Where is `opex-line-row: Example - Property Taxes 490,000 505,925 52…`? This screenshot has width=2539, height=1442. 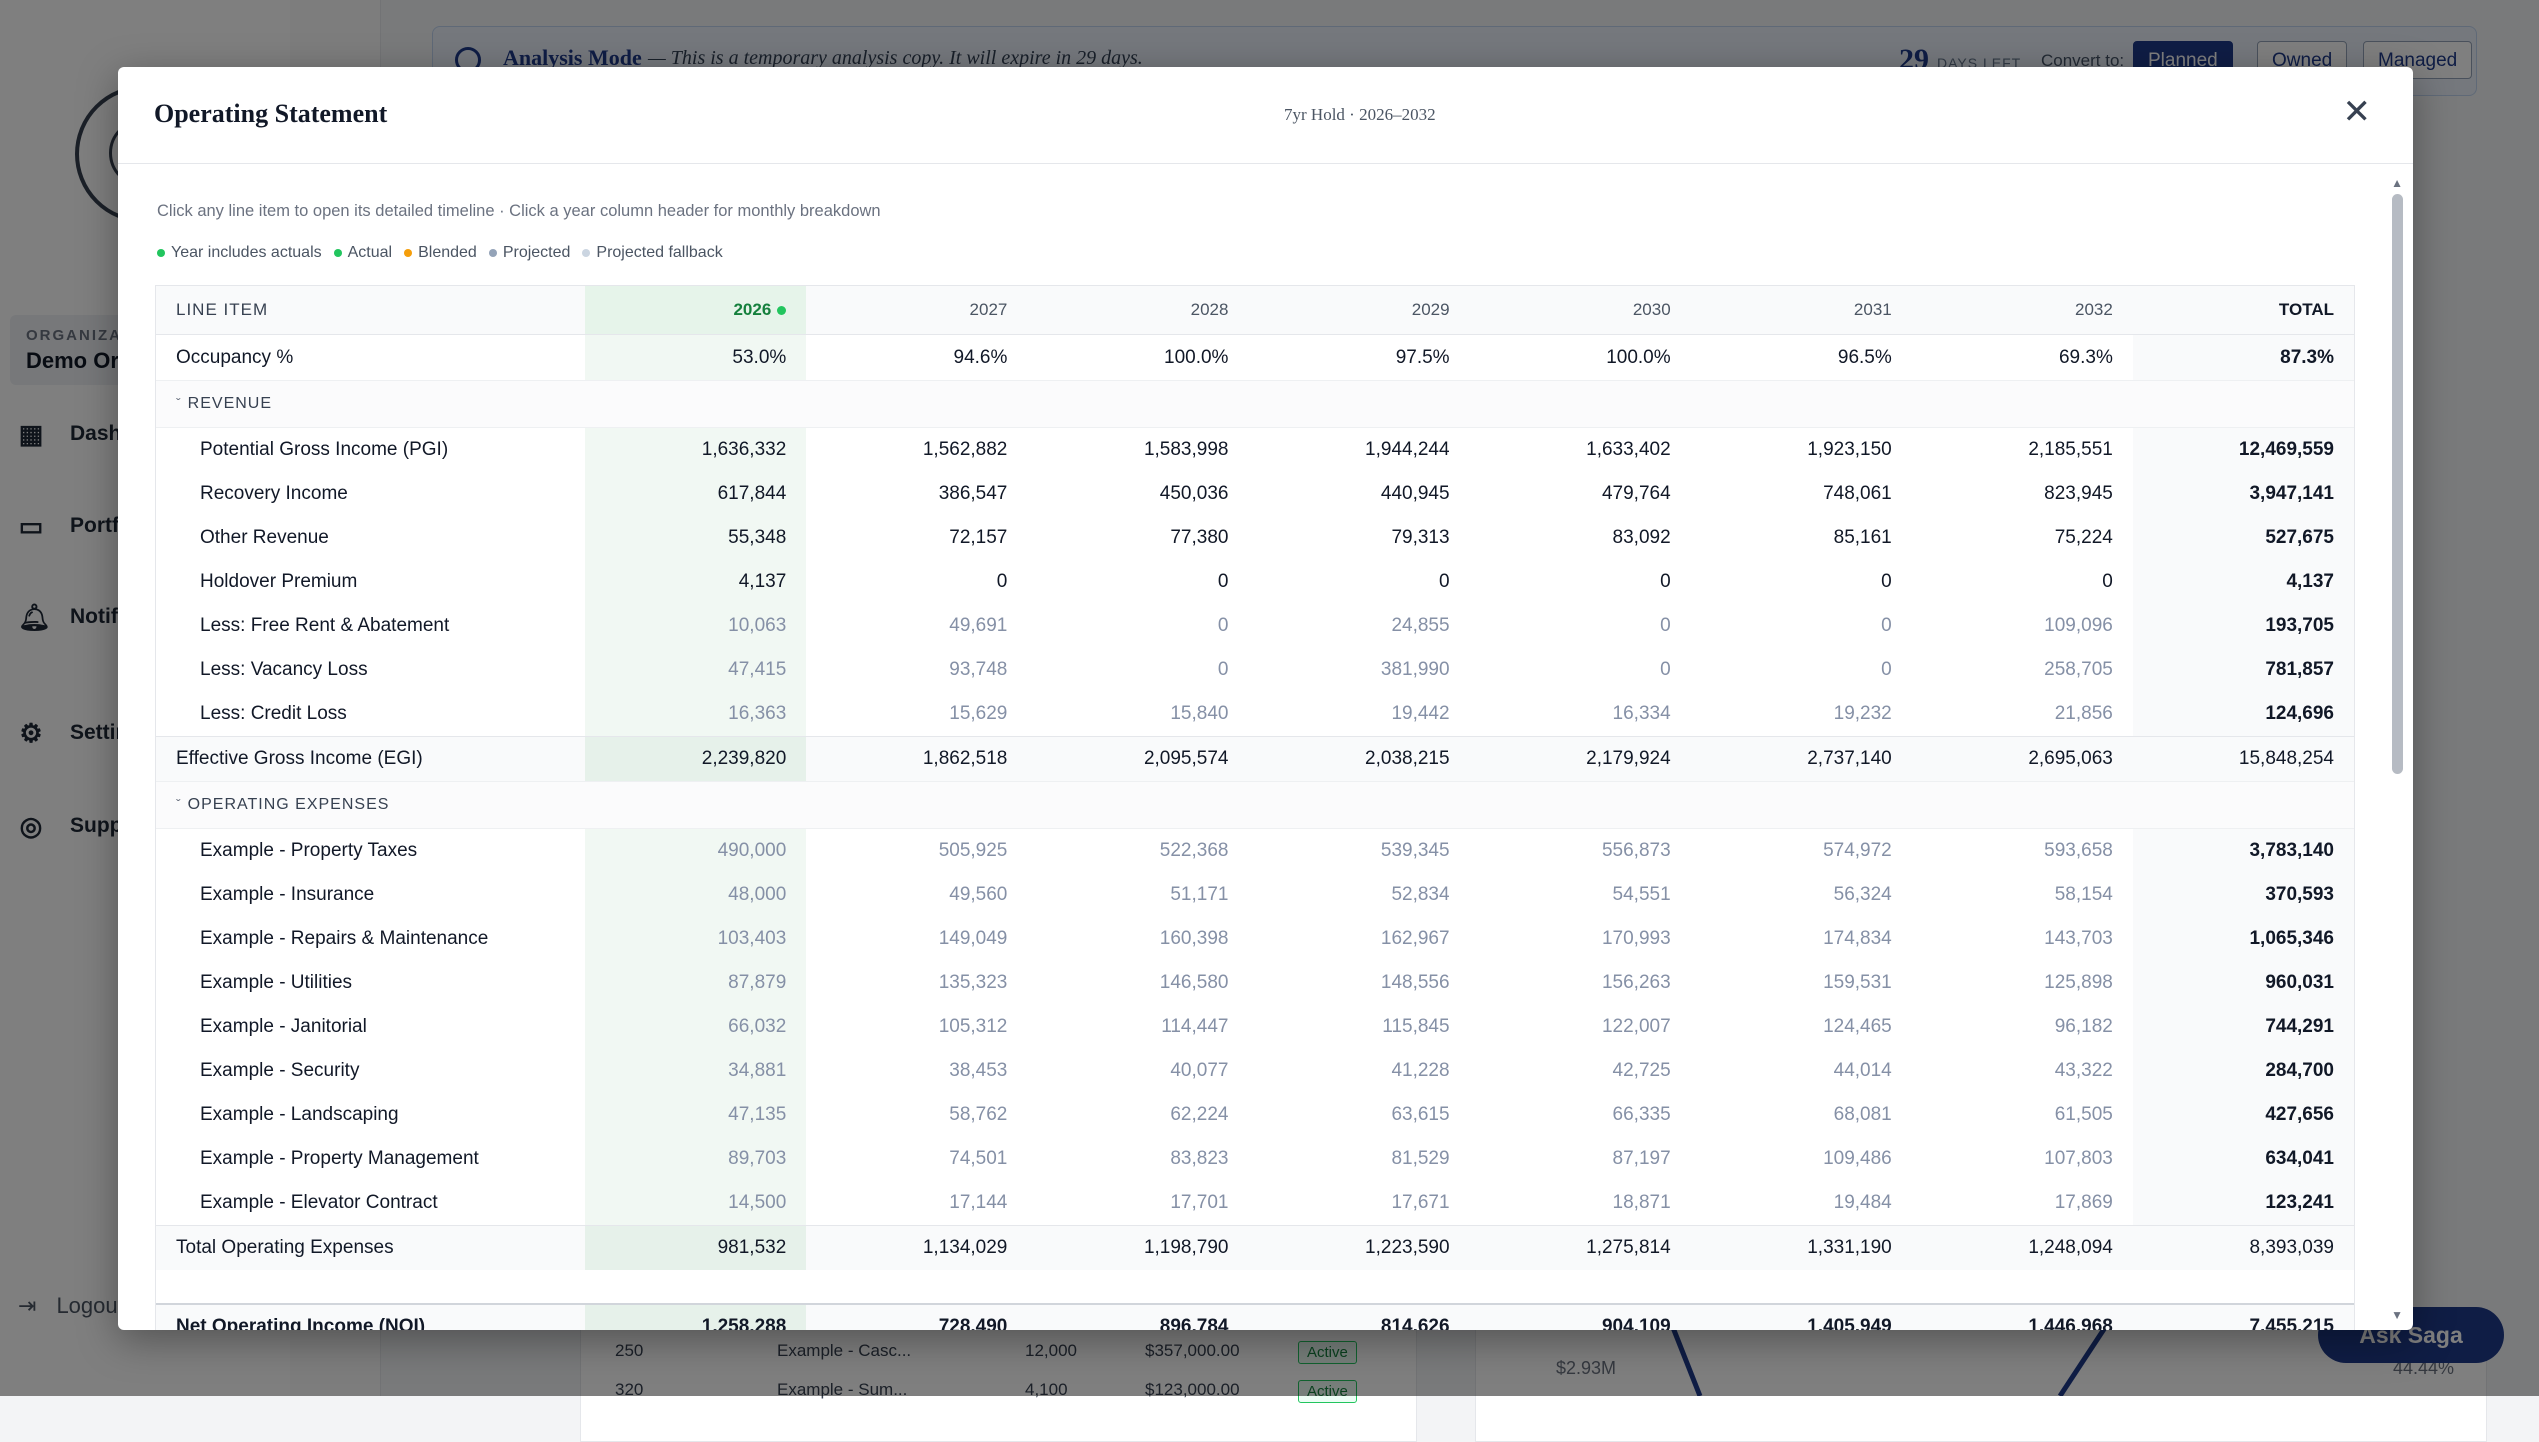
opex-line-row: Example - Property Taxes 490,000 505,925 52… is located at coordinates (1255, 850).